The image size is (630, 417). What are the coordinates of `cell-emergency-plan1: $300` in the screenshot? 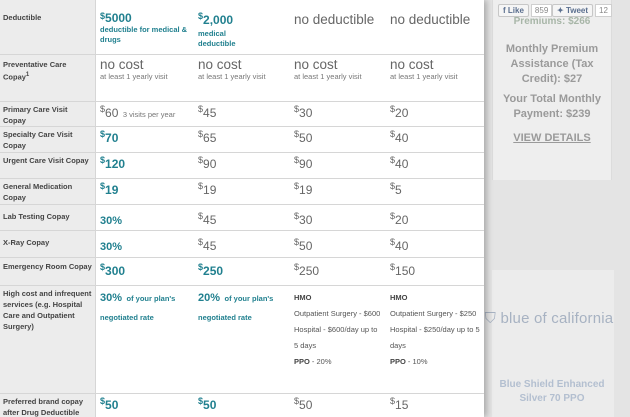 It's located at (113, 270).